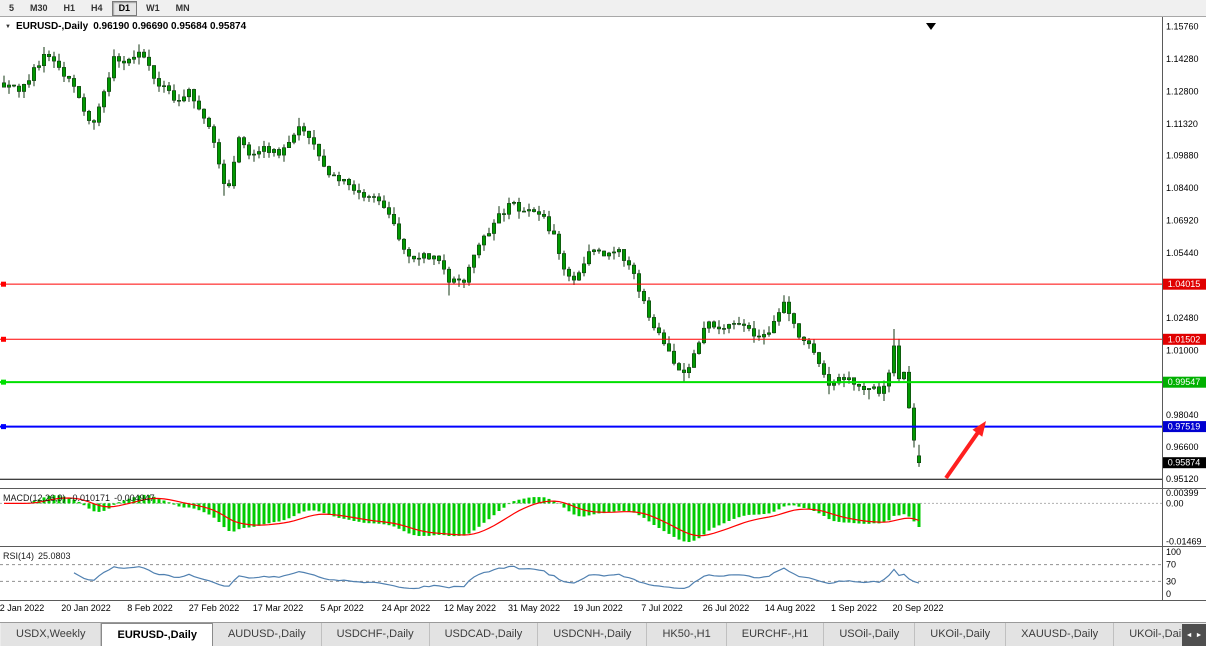  I want to click on svg-text: 100, so click(1173, 552).